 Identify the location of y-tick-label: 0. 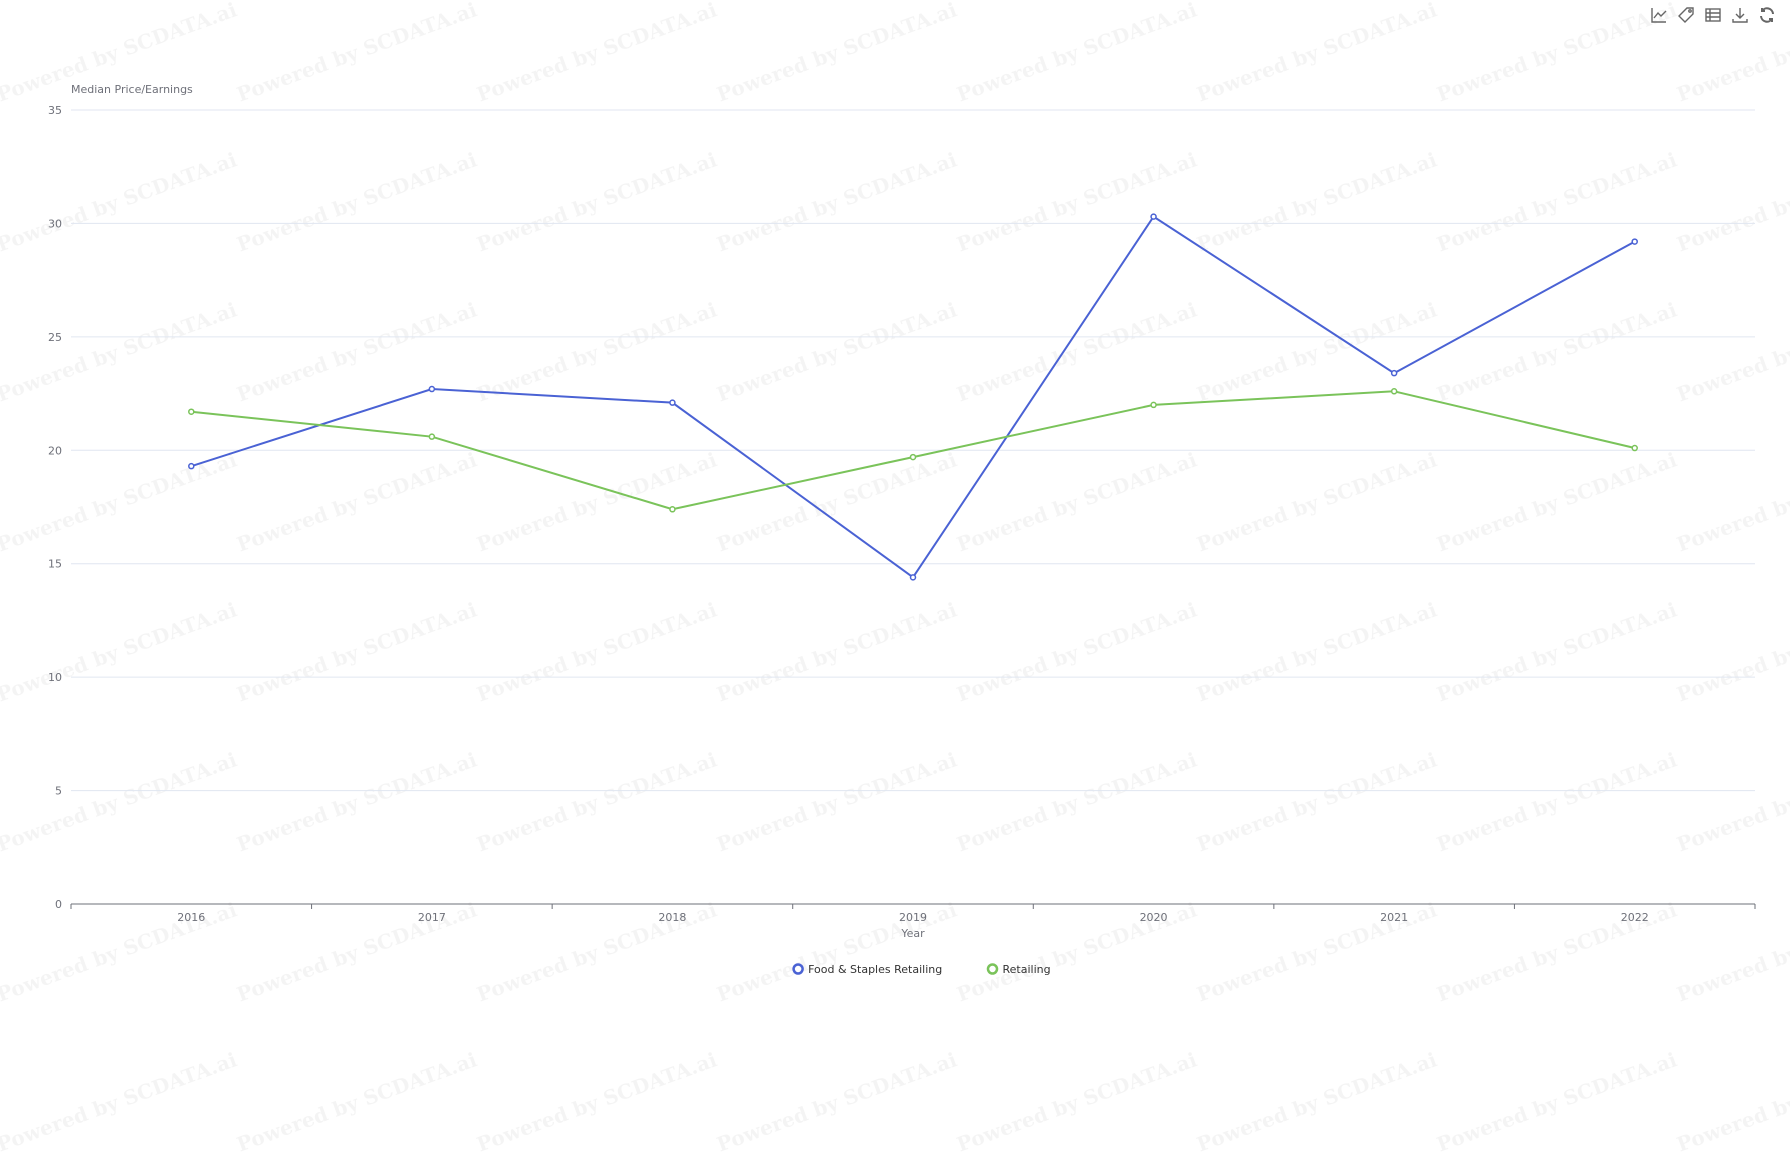
(58, 904).